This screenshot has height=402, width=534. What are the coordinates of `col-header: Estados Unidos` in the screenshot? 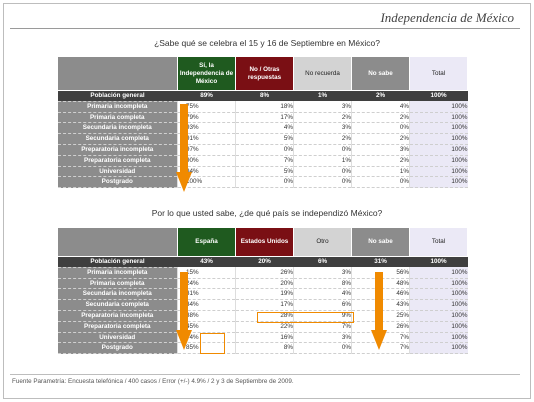 It's located at (264, 242).